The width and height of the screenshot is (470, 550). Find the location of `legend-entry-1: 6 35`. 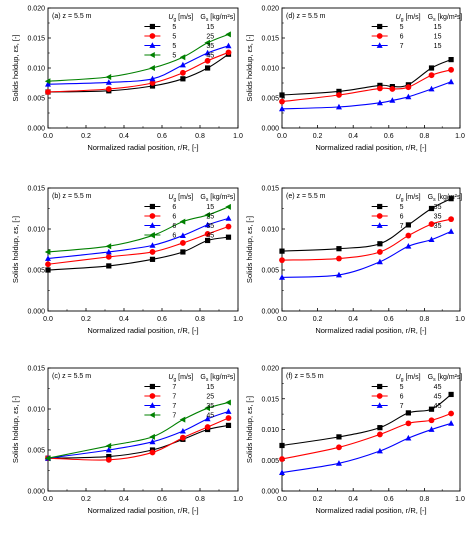

legend-entry-1: 6 35 is located at coordinates (406, 217).